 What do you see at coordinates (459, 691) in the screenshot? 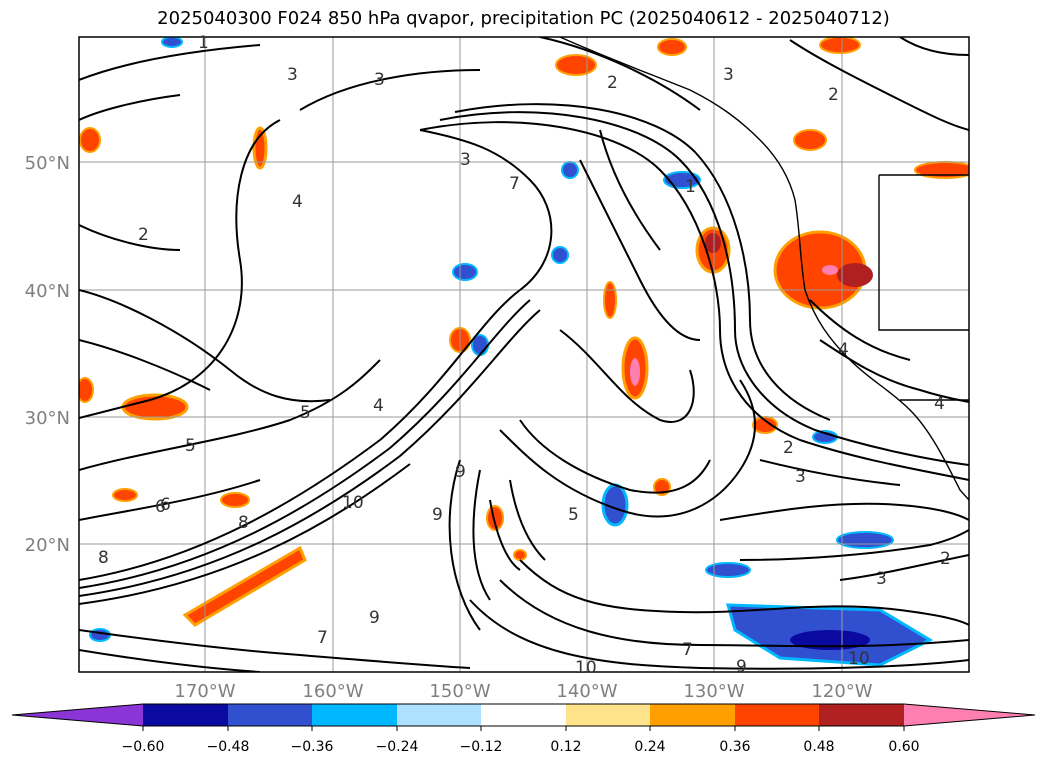
I see `lon-label: 150°W` at bounding box center [459, 691].